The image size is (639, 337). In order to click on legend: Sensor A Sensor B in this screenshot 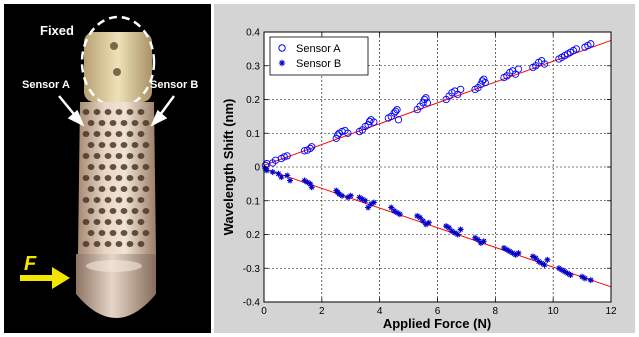, I will do `click(319, 56)`.